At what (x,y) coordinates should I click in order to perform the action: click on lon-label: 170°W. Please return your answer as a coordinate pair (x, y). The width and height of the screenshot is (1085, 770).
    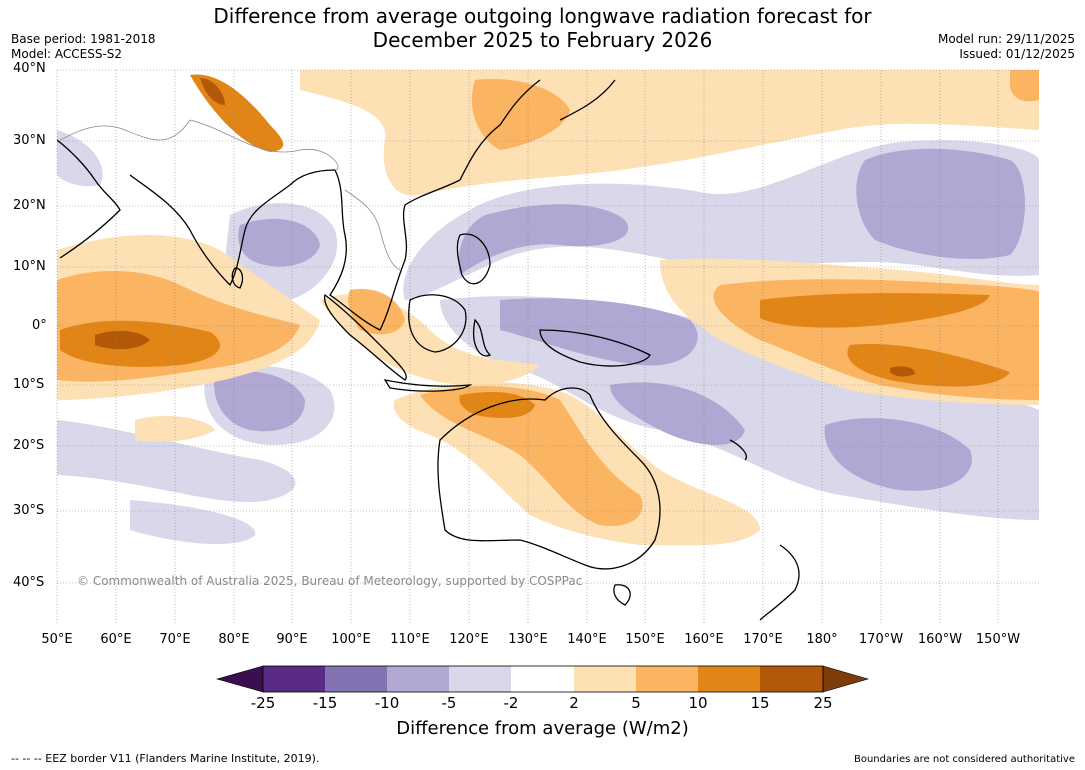
    Looking at the image, I should click on (881, 639).